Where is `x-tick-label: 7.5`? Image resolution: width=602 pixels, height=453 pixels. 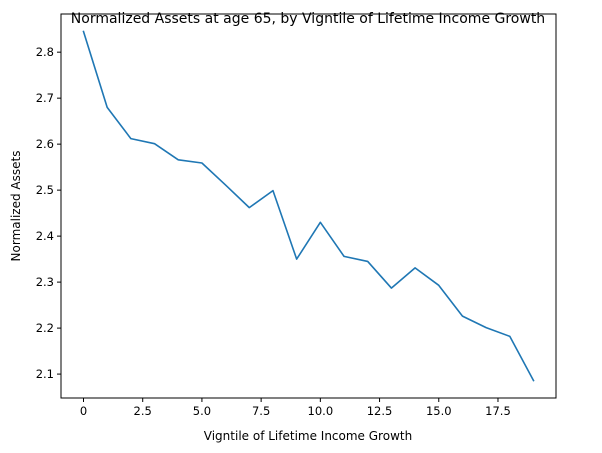 x-tick-label: 7.5 is located at coordinates (261, 411).